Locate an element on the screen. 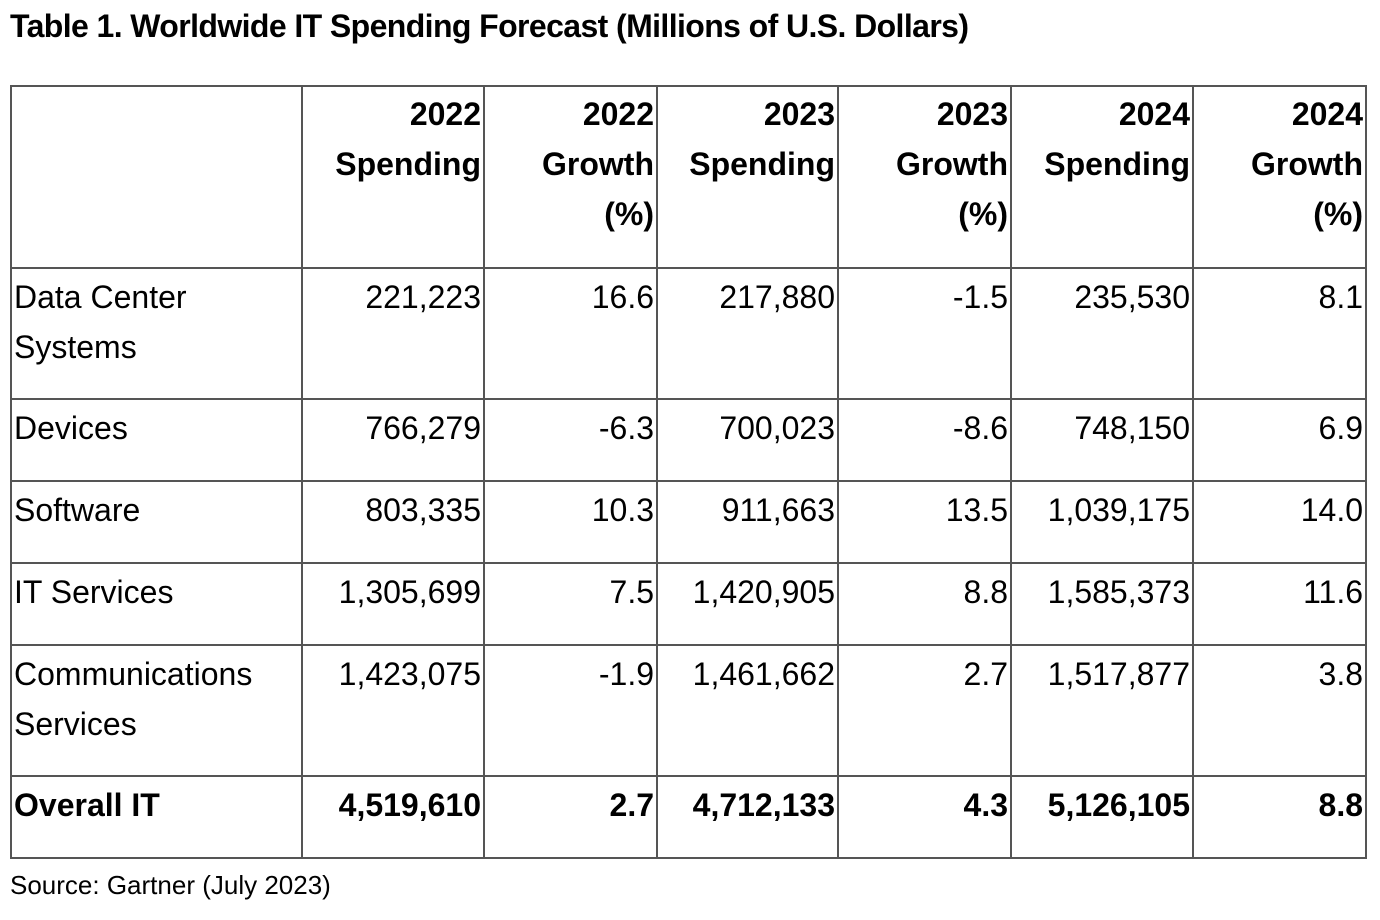 The image size is (1380, 920). header-cell is located at coordinates (156, 177).